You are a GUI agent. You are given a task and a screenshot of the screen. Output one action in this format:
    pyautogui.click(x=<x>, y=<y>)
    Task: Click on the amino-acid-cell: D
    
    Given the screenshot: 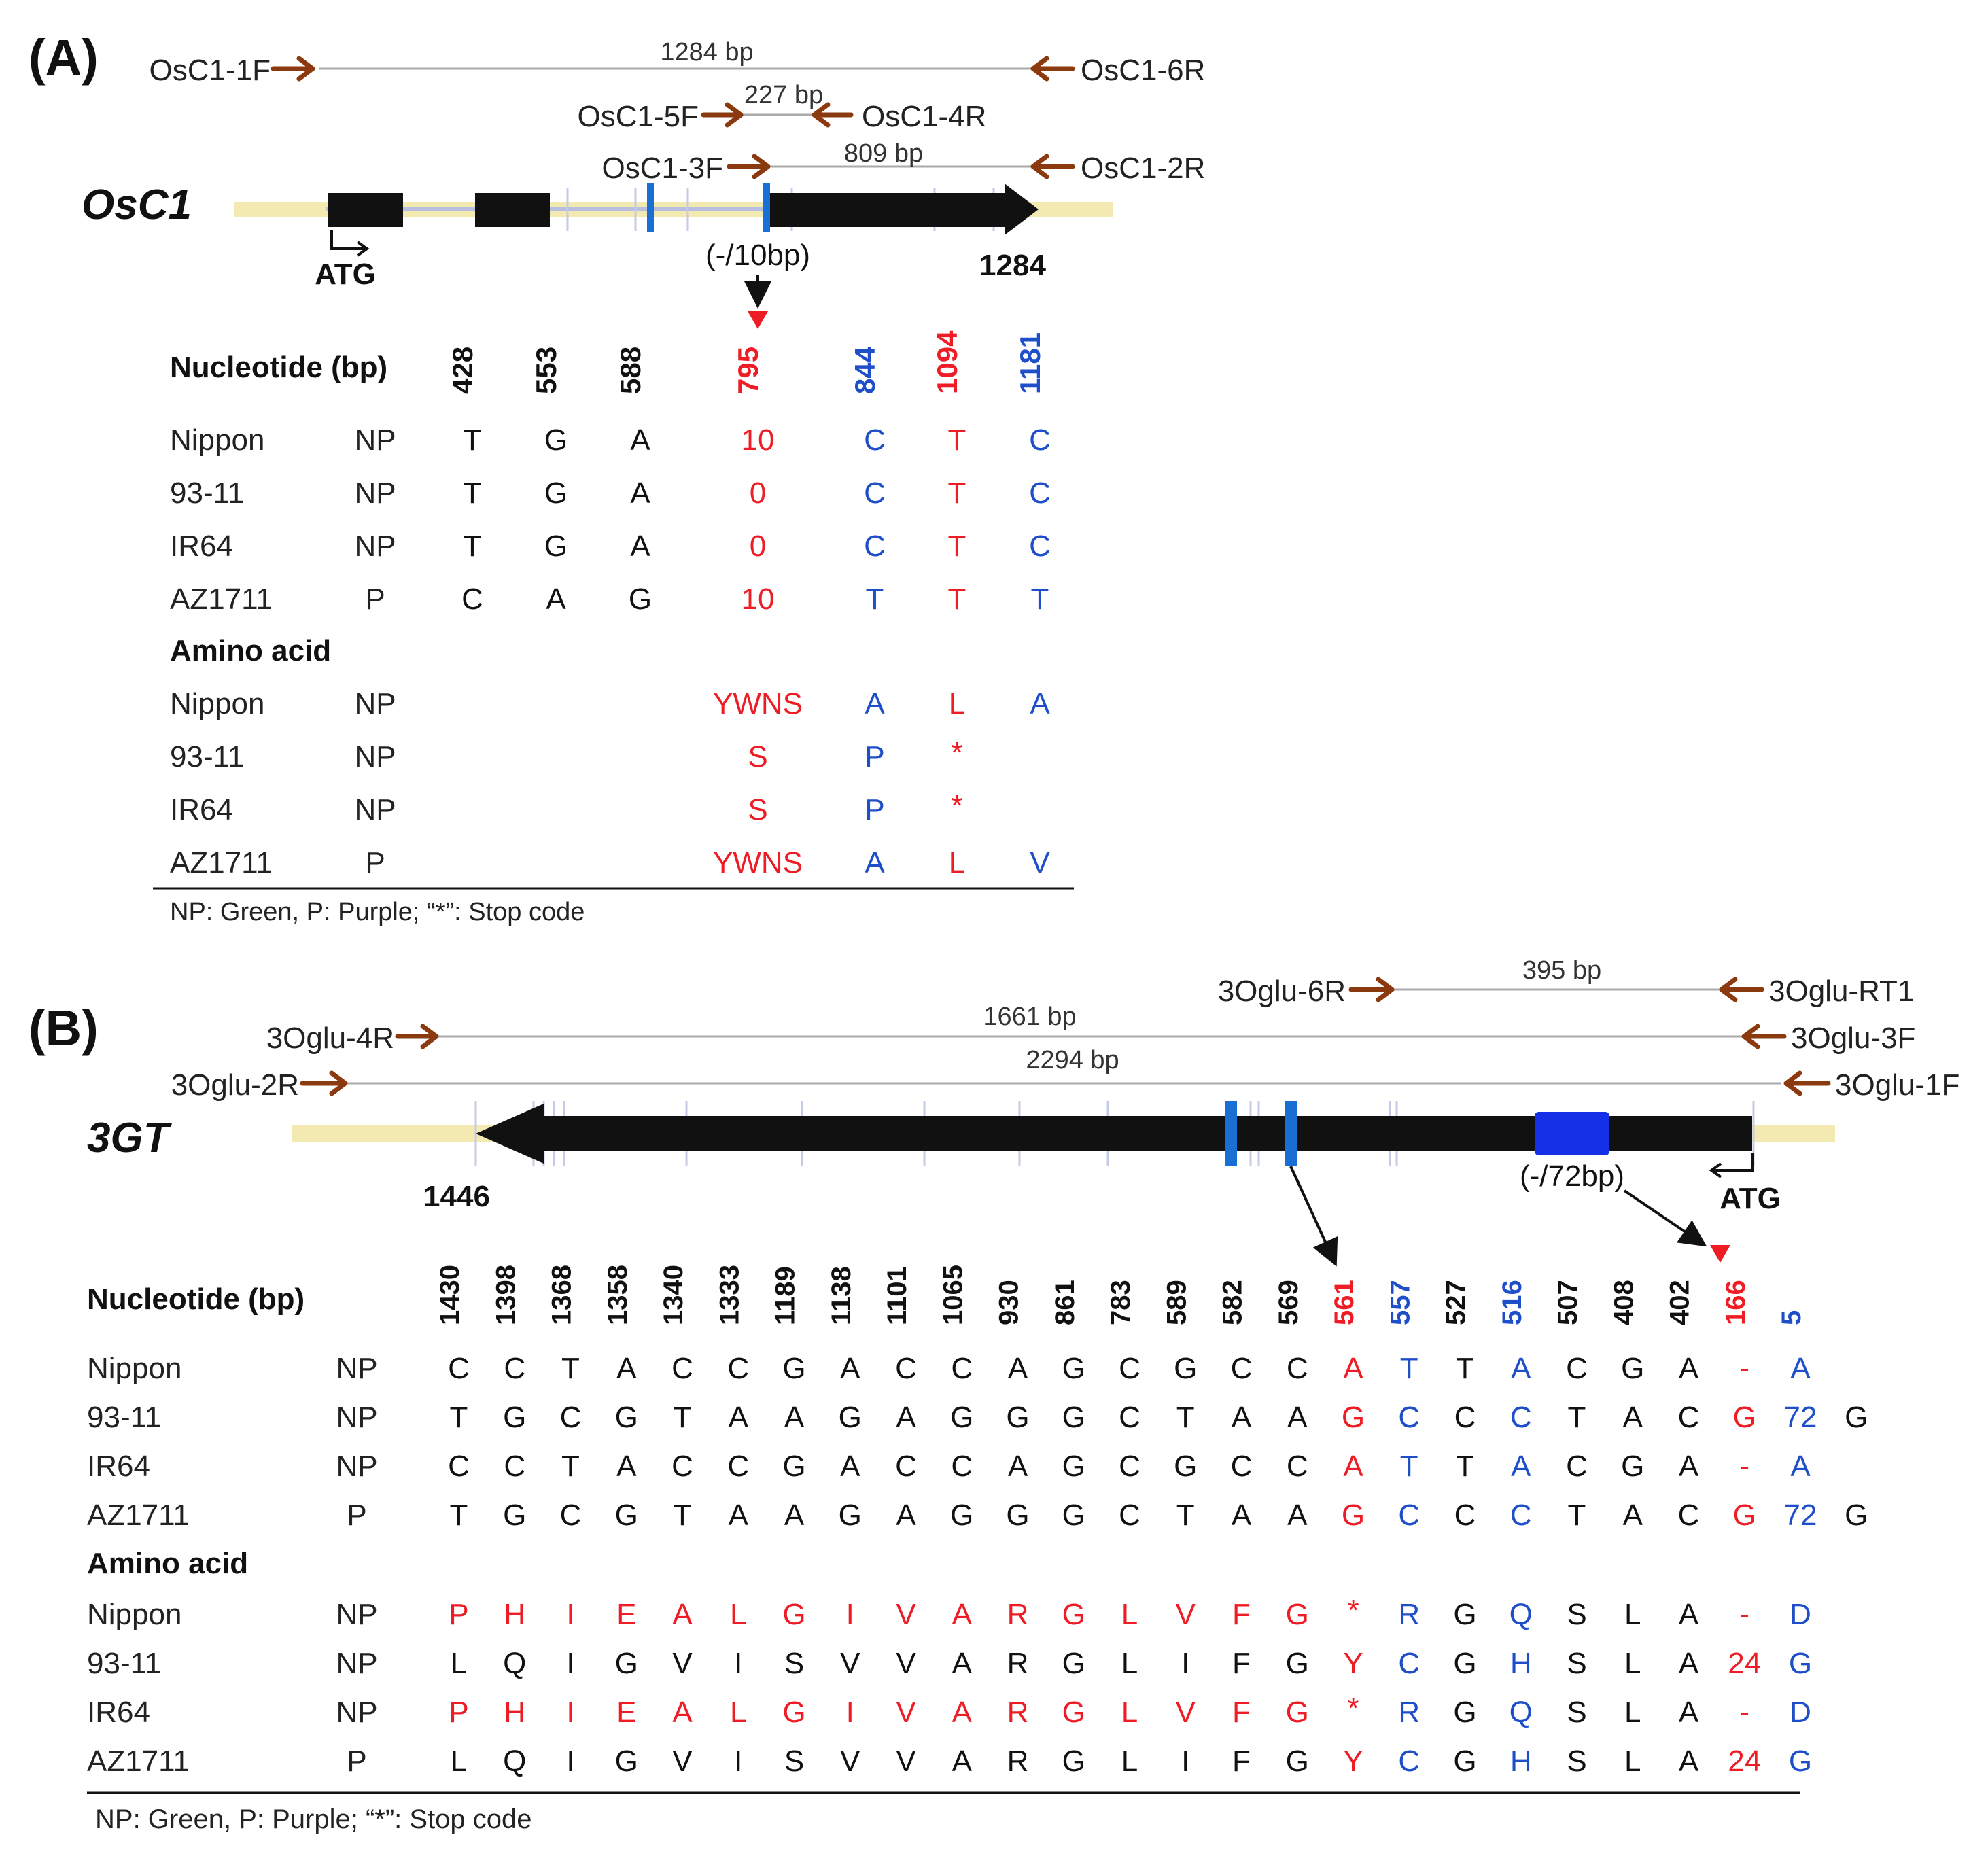 What is the action you would take?
    pyautogui.click(x=1800, y=1614)
    